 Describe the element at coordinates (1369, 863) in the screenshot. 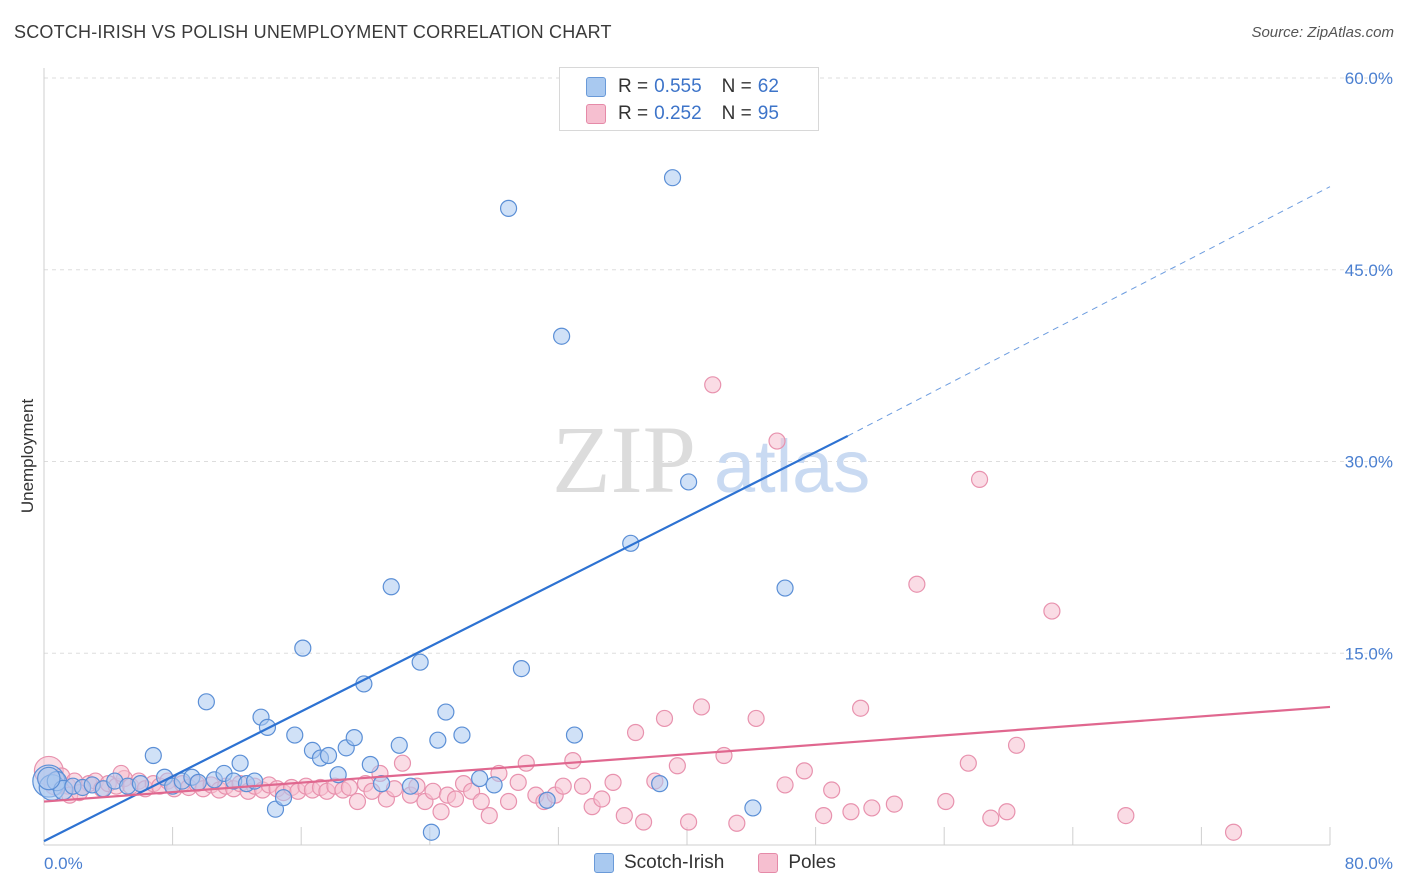

I see `x-tick-label: 80.0%` at that location.